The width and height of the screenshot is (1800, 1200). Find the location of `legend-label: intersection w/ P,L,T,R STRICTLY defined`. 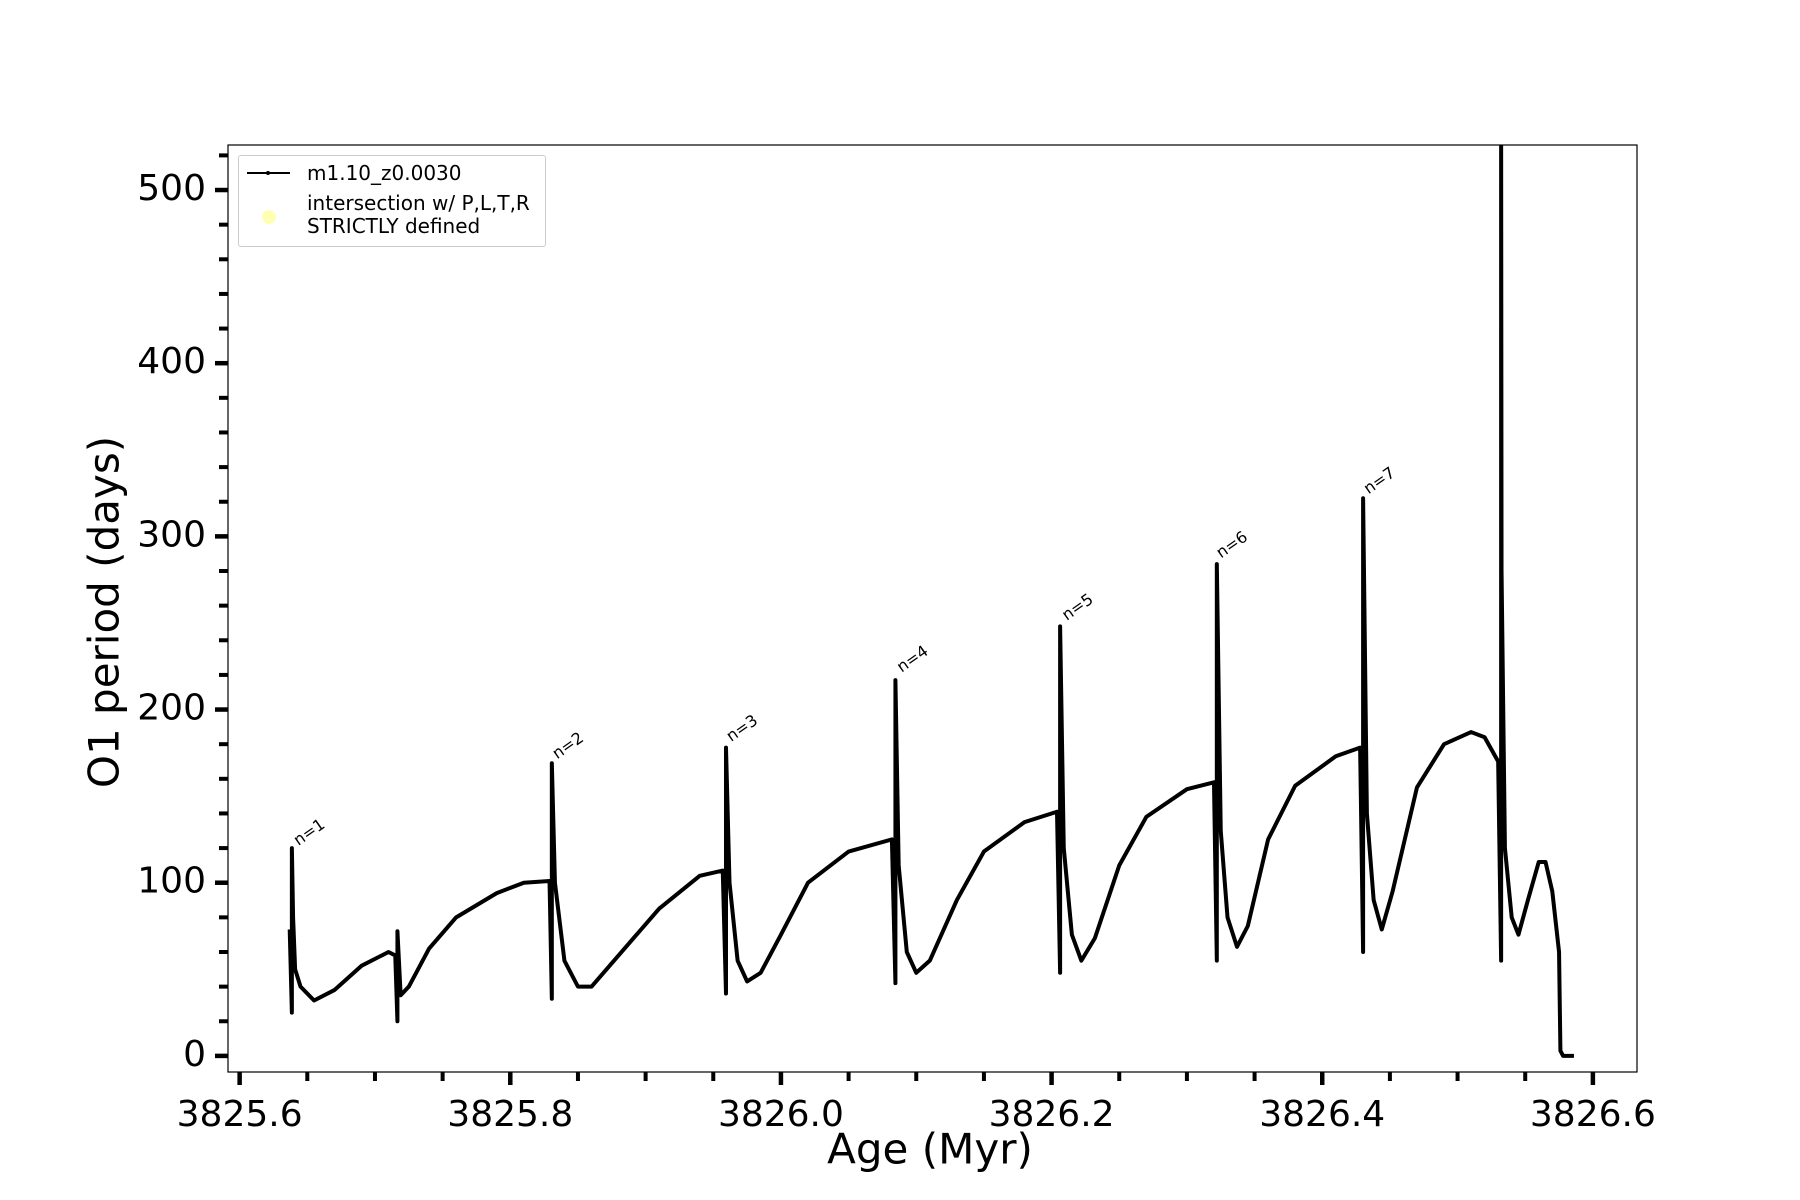

legend-label: intersection w/ P,L,T,R STRICTLY defined is located at coordinates (418, 214).